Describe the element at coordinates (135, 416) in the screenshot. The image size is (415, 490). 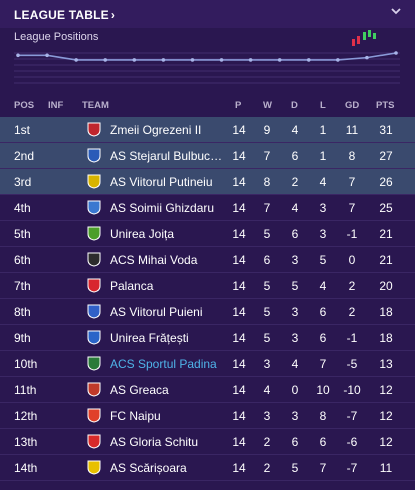
I see `team-name: FC Naipu` at that location.